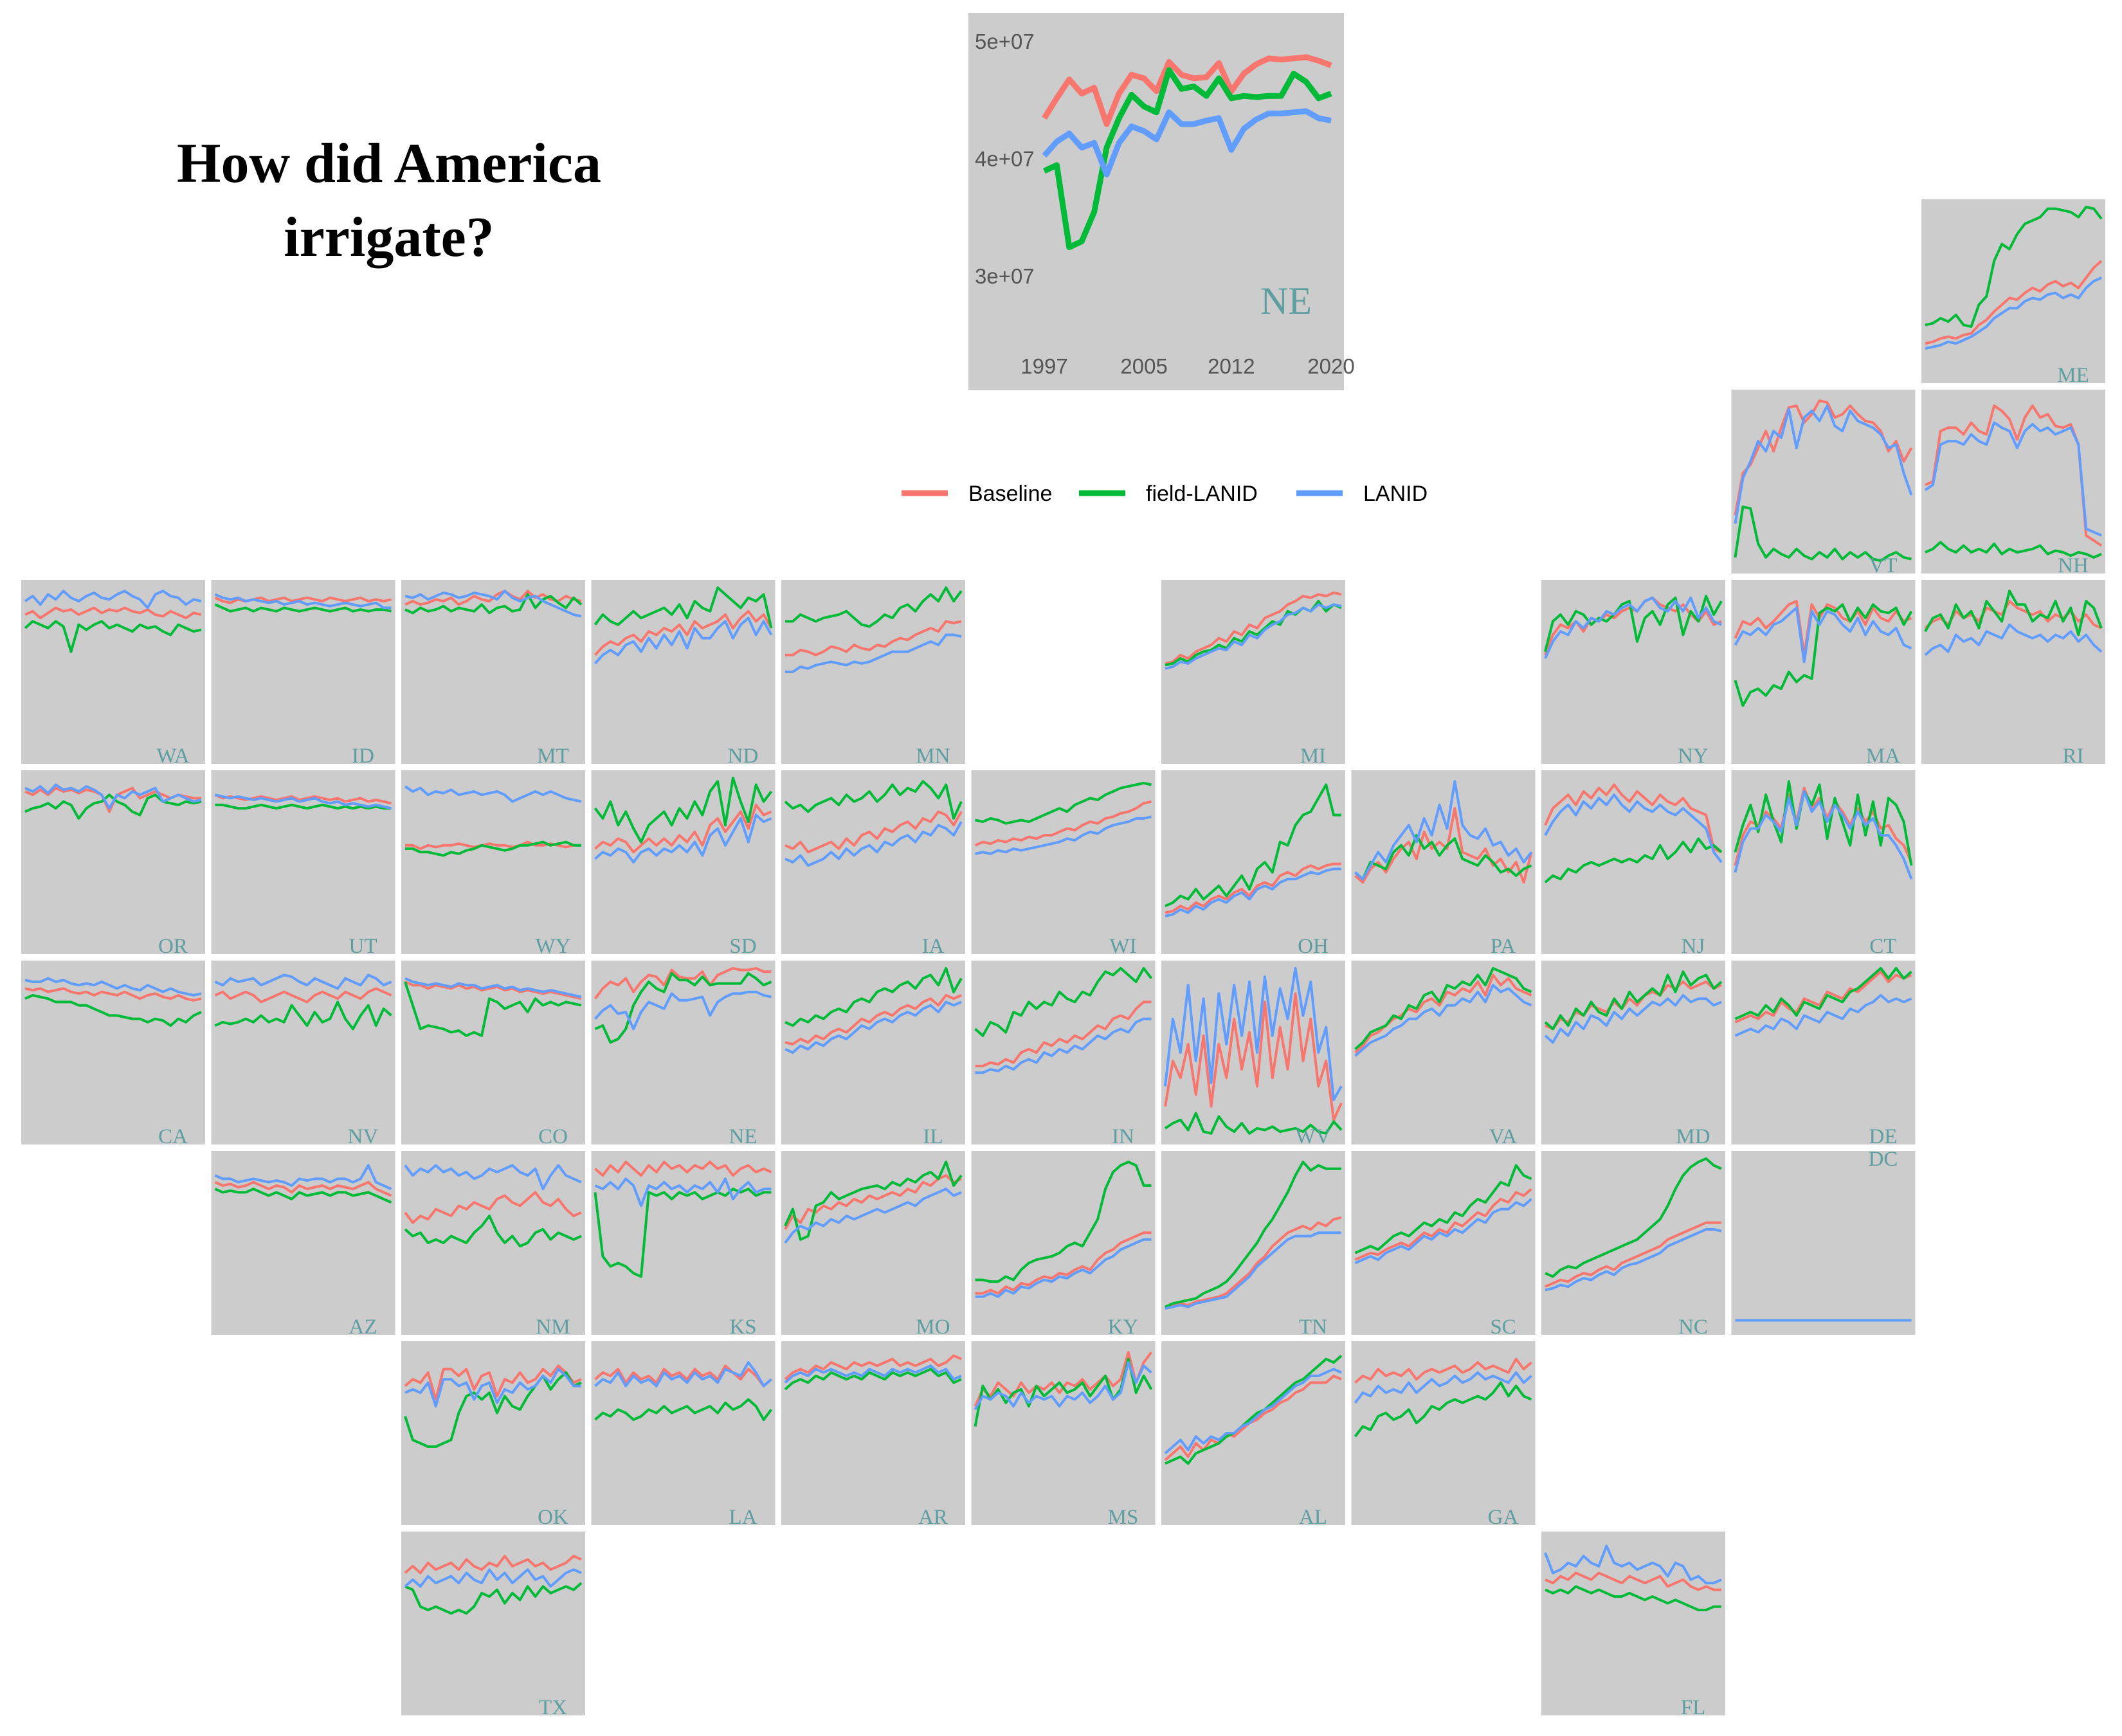 This screenshot has width=2122, height=1736. I want to click on panel-wi: WI, so click(1063, 864).